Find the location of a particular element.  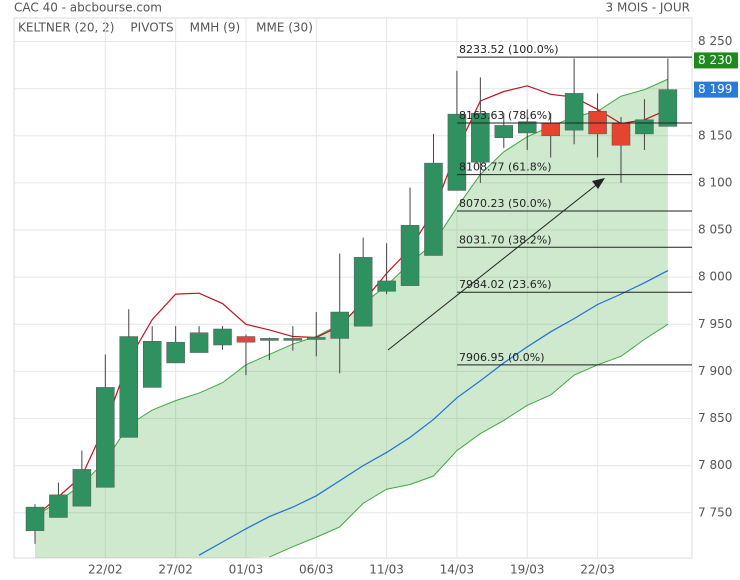

fib-label: 8108.77 (61.8%) is located at coordinates (505, 167).